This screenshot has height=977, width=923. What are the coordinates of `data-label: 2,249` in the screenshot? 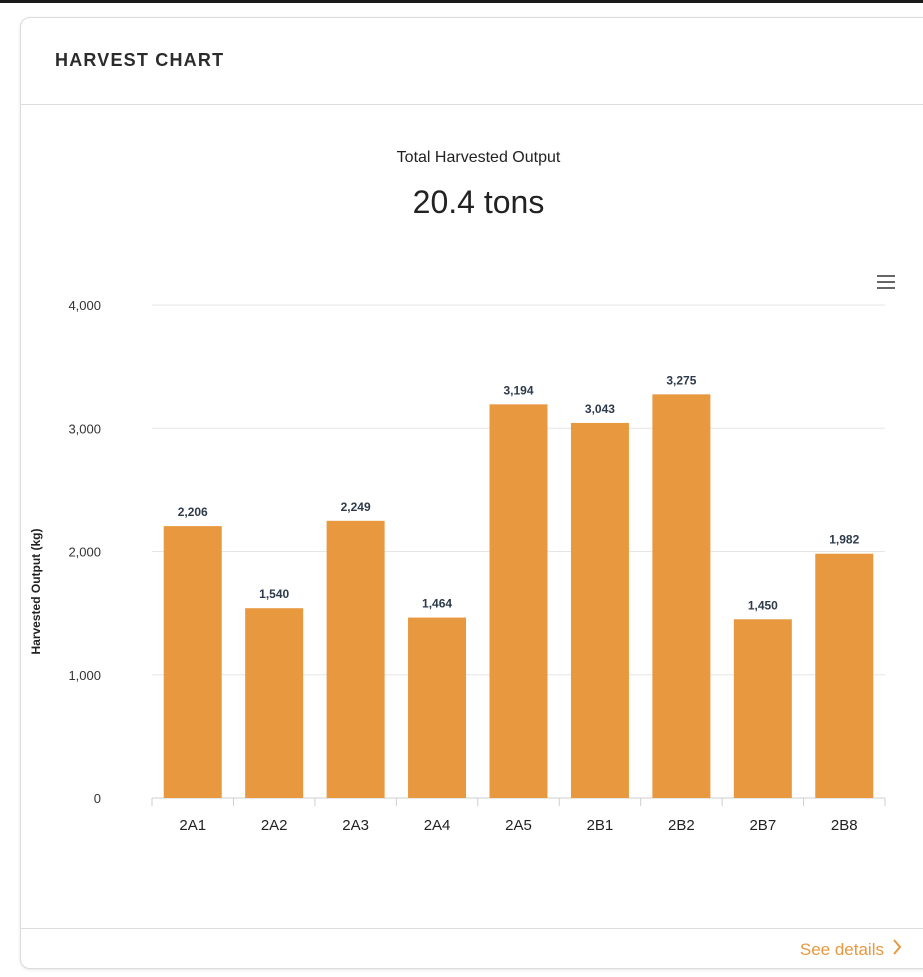 It's located at (356, 507).